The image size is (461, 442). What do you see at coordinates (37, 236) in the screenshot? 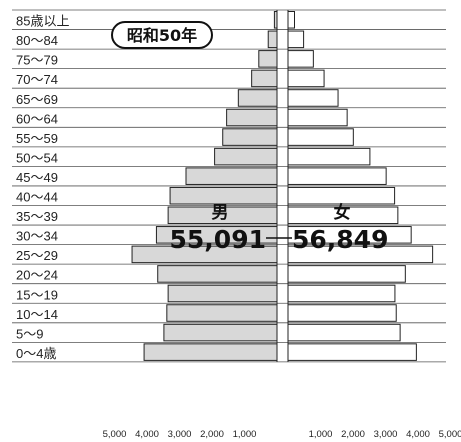
I see `age-group-label: 30～34` at bounding box center [37, 236].